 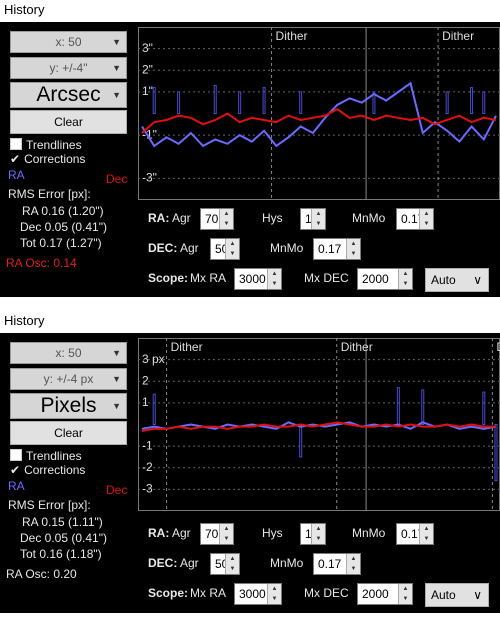 I want to click on y-tick-label: 2", so click(x=147, y=69).